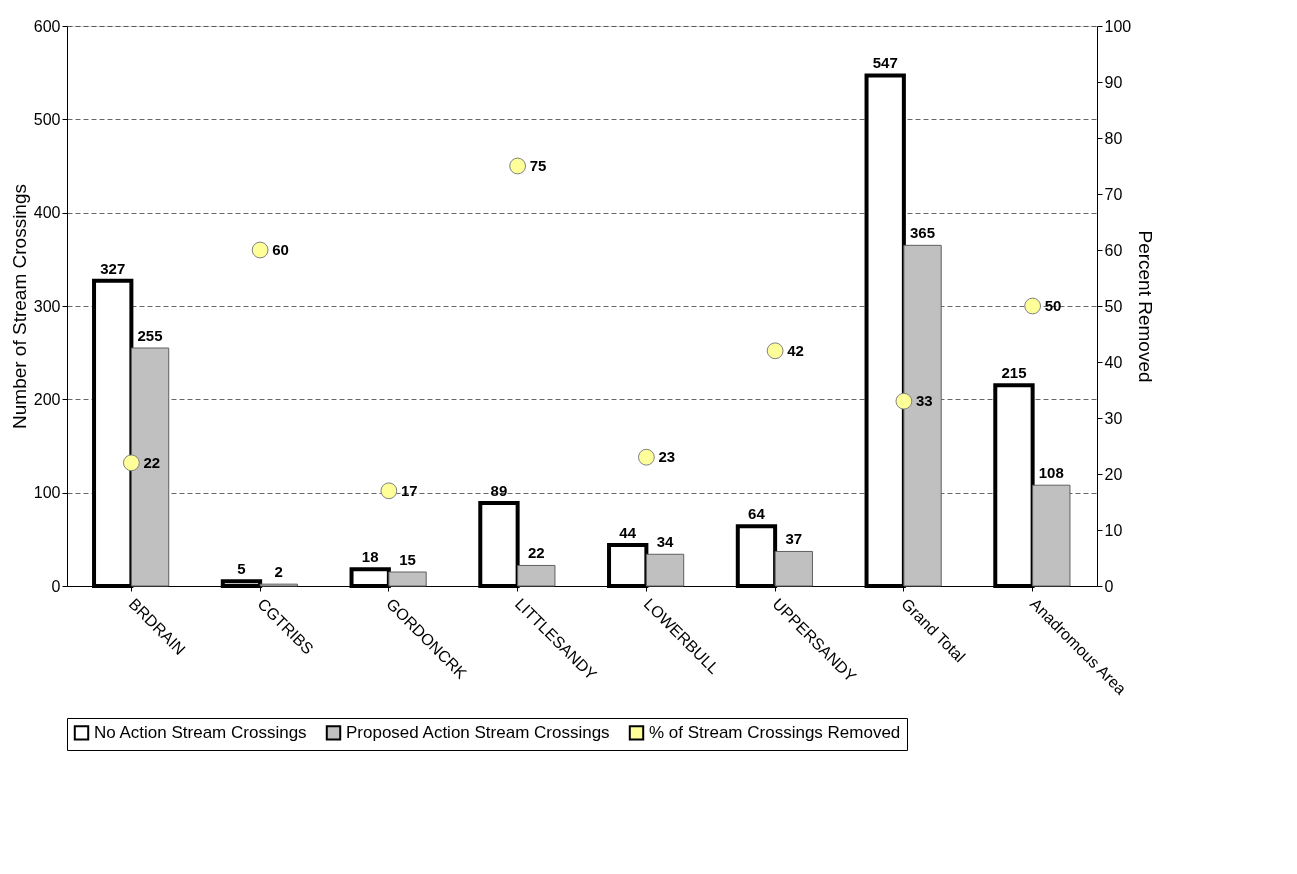  Describe the element at coordinates (1113, 418) in the screenshot. I see `y2-tick-label: 30` at that location.